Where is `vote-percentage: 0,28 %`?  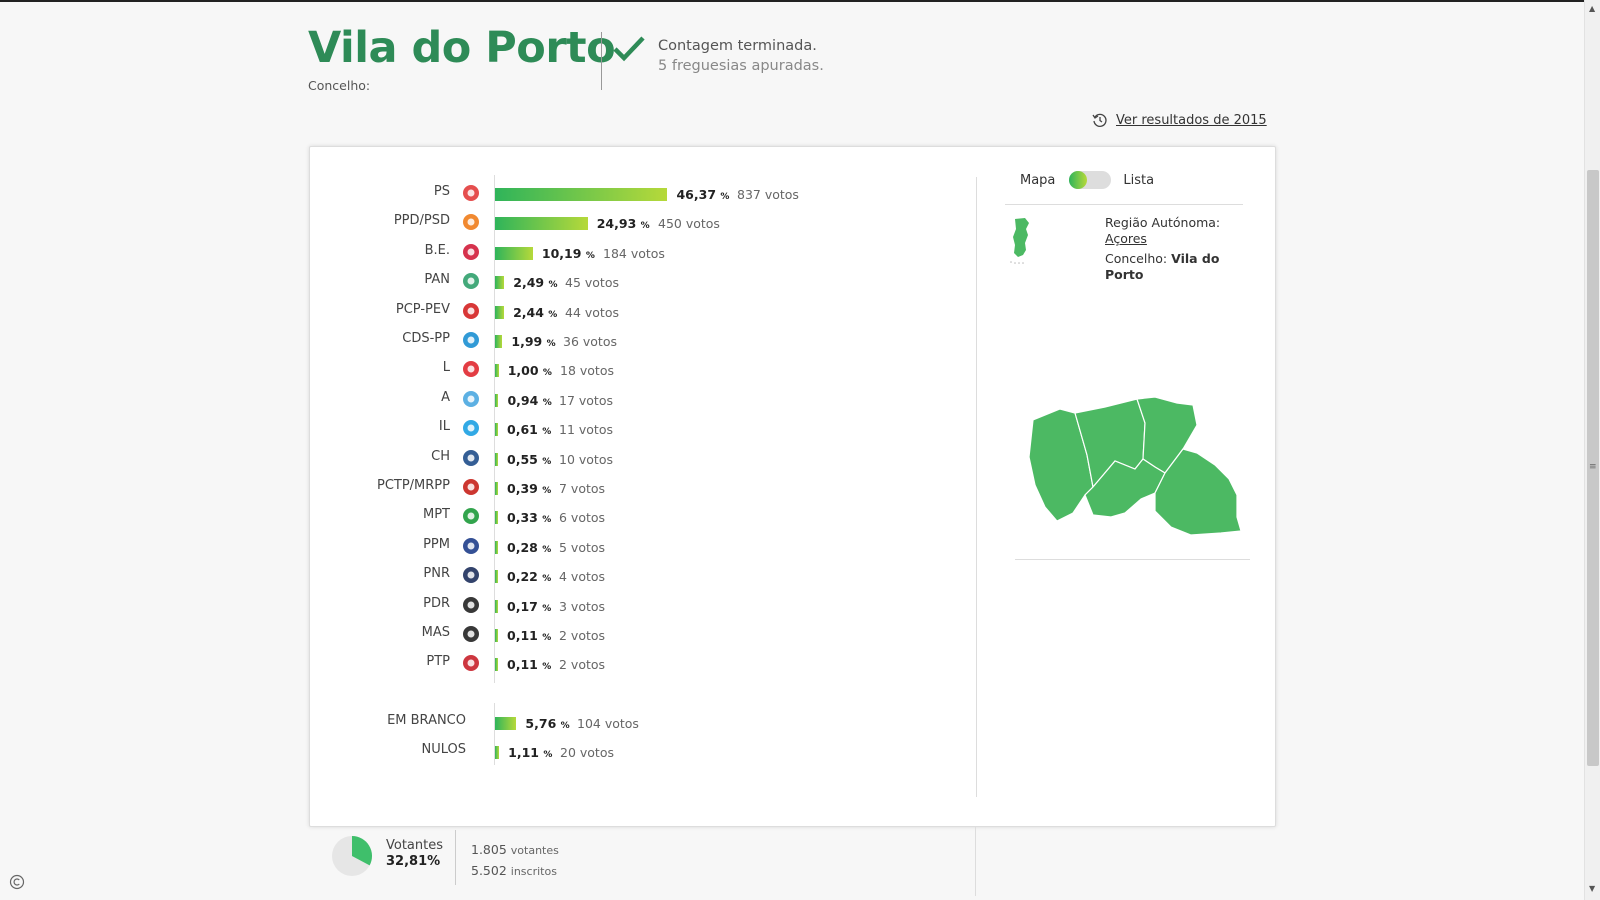 vote-percentage: 0,28 % is located at coordinates (529, 547).